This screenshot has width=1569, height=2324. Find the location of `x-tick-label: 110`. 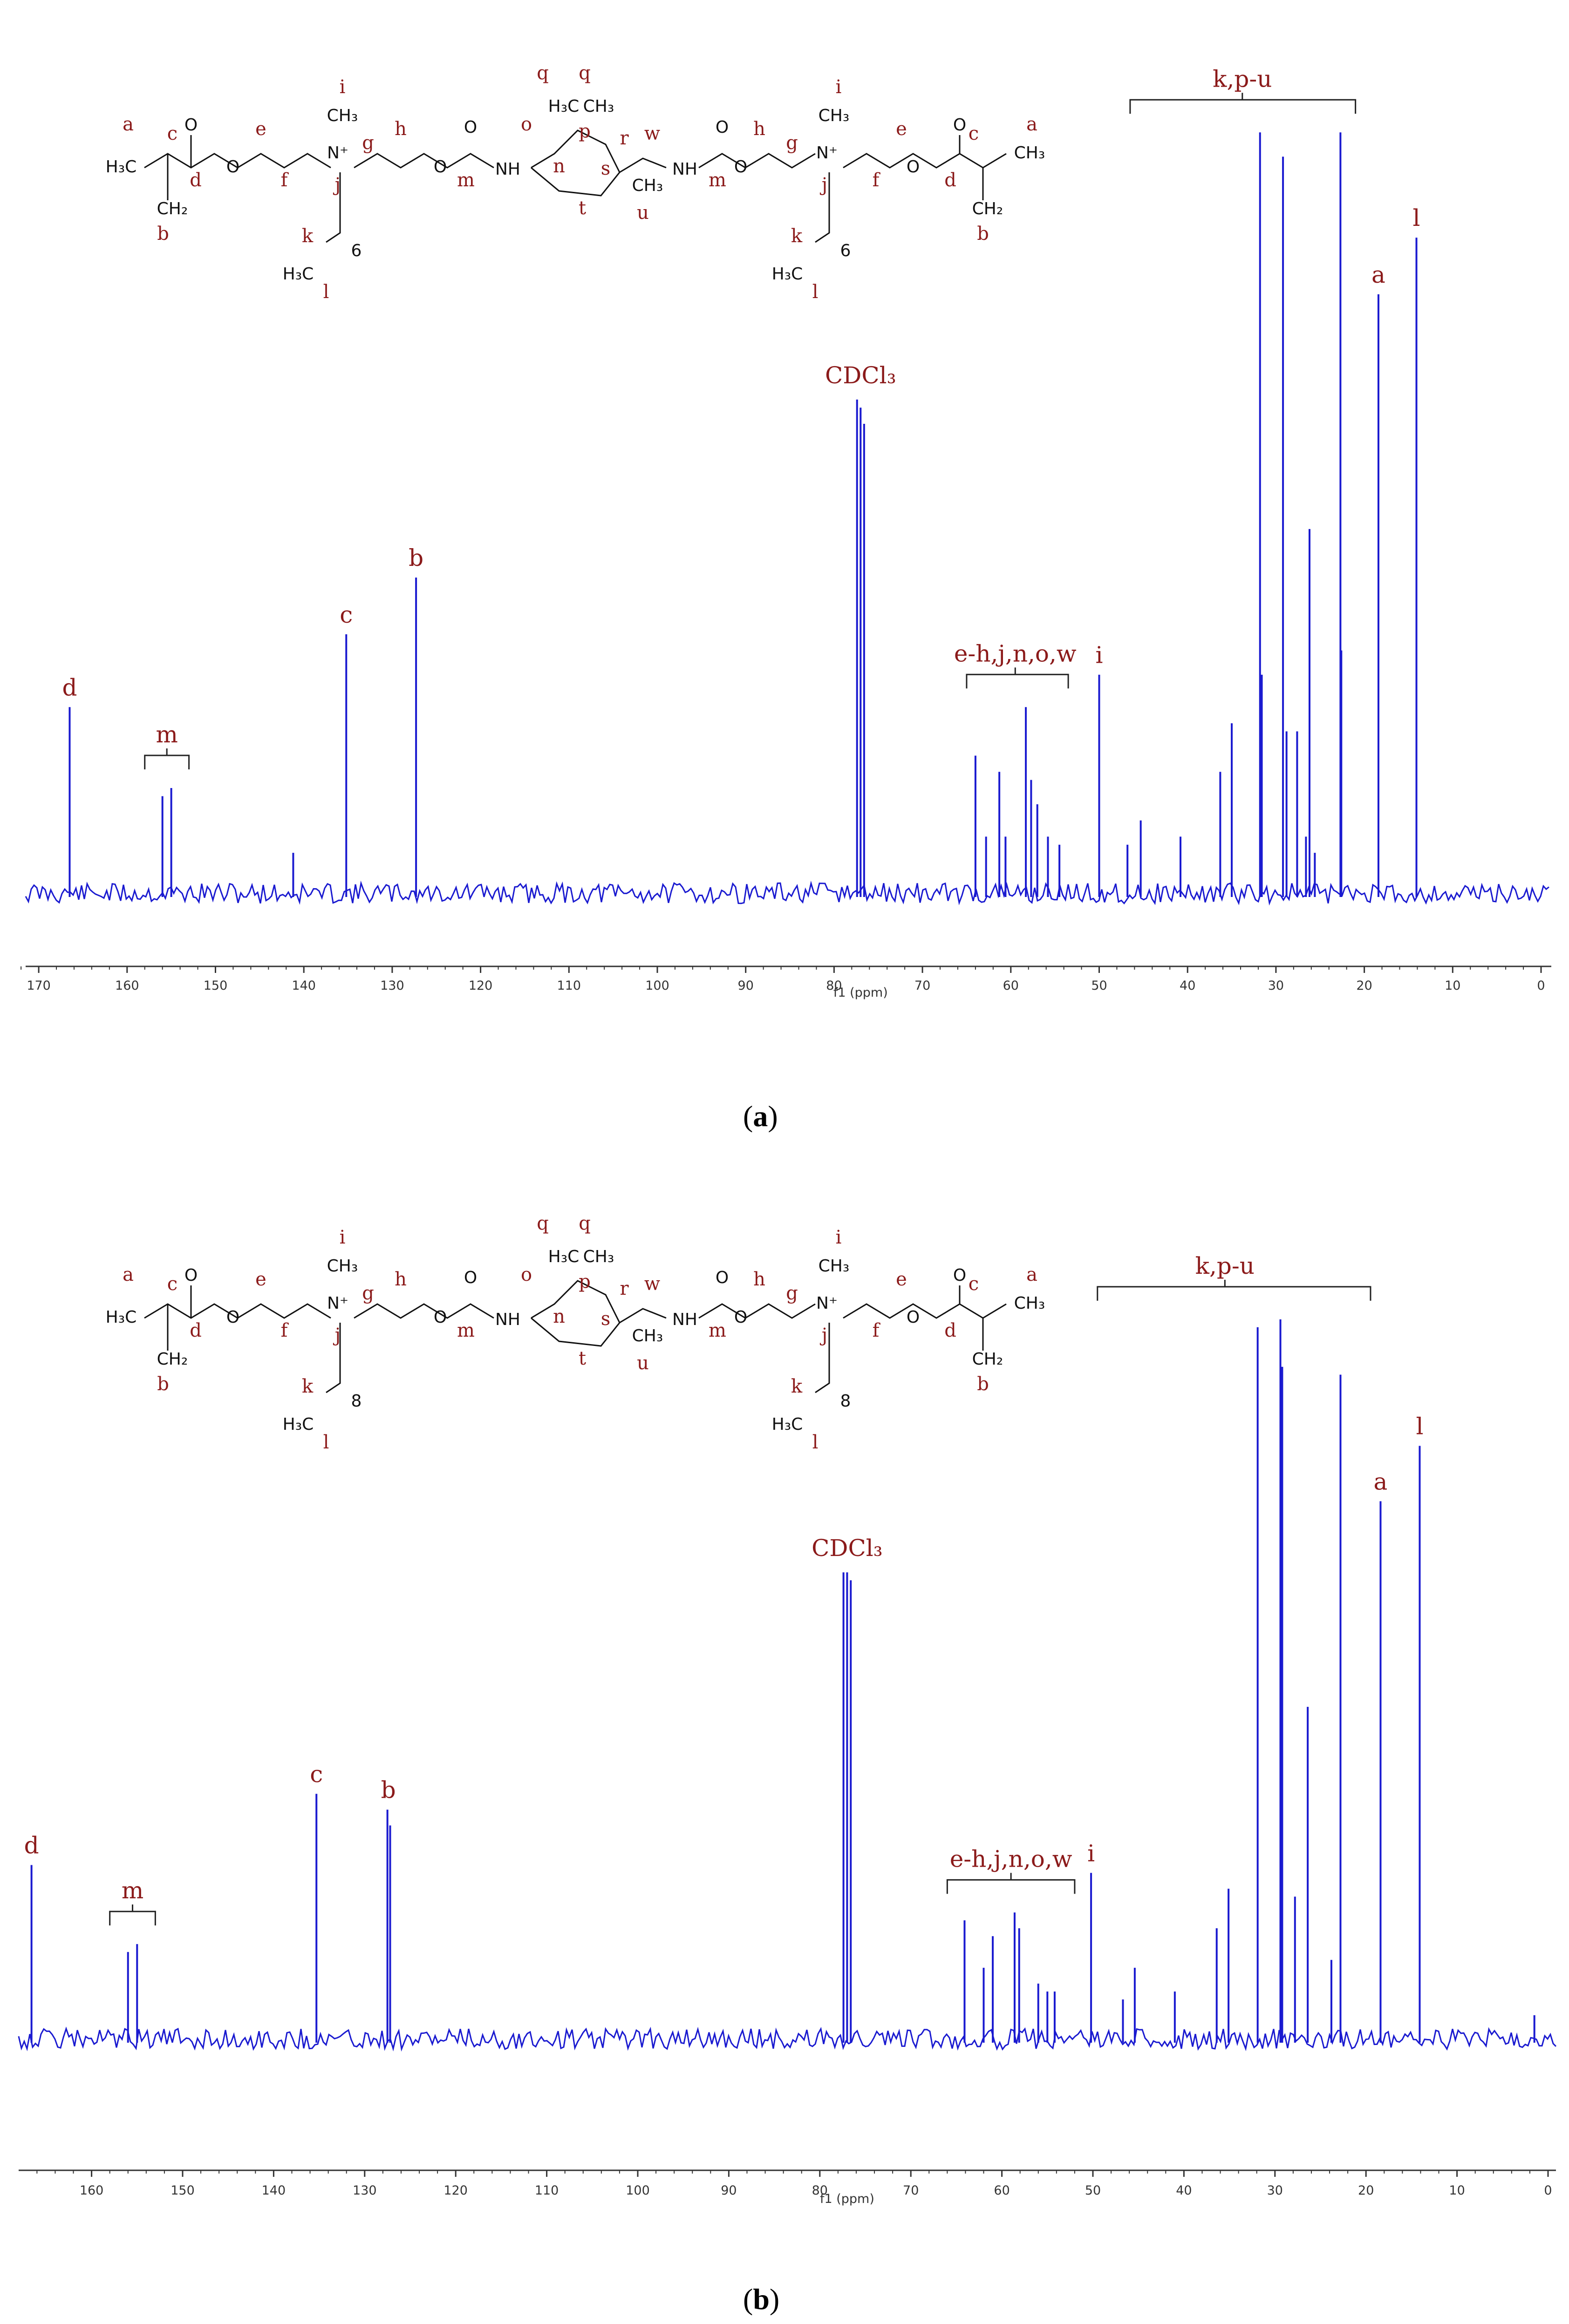

x-tick-label: 110 is located at coordinates (569, 986).